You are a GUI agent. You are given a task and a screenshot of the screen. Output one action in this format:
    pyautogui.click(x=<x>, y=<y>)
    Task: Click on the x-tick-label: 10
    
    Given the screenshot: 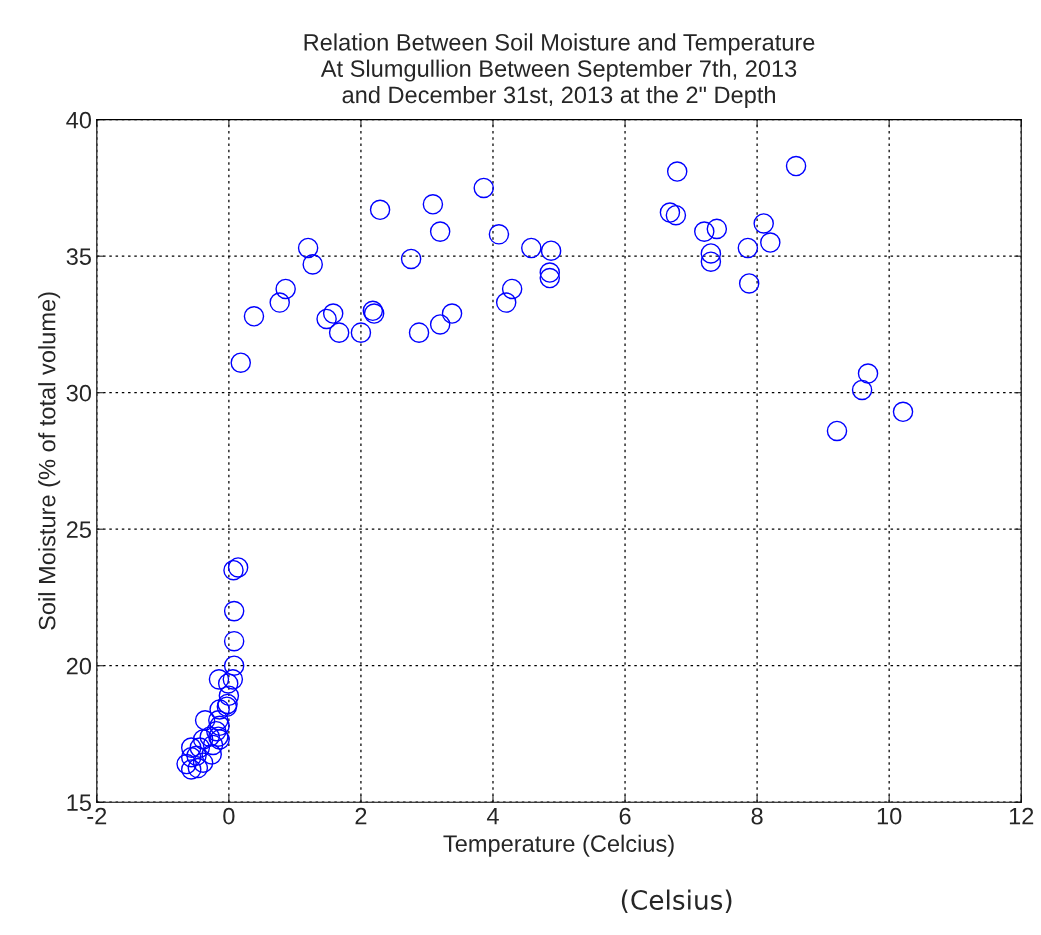 What is the action you would take?
    pyautogui.click(x=889, y=816)
    